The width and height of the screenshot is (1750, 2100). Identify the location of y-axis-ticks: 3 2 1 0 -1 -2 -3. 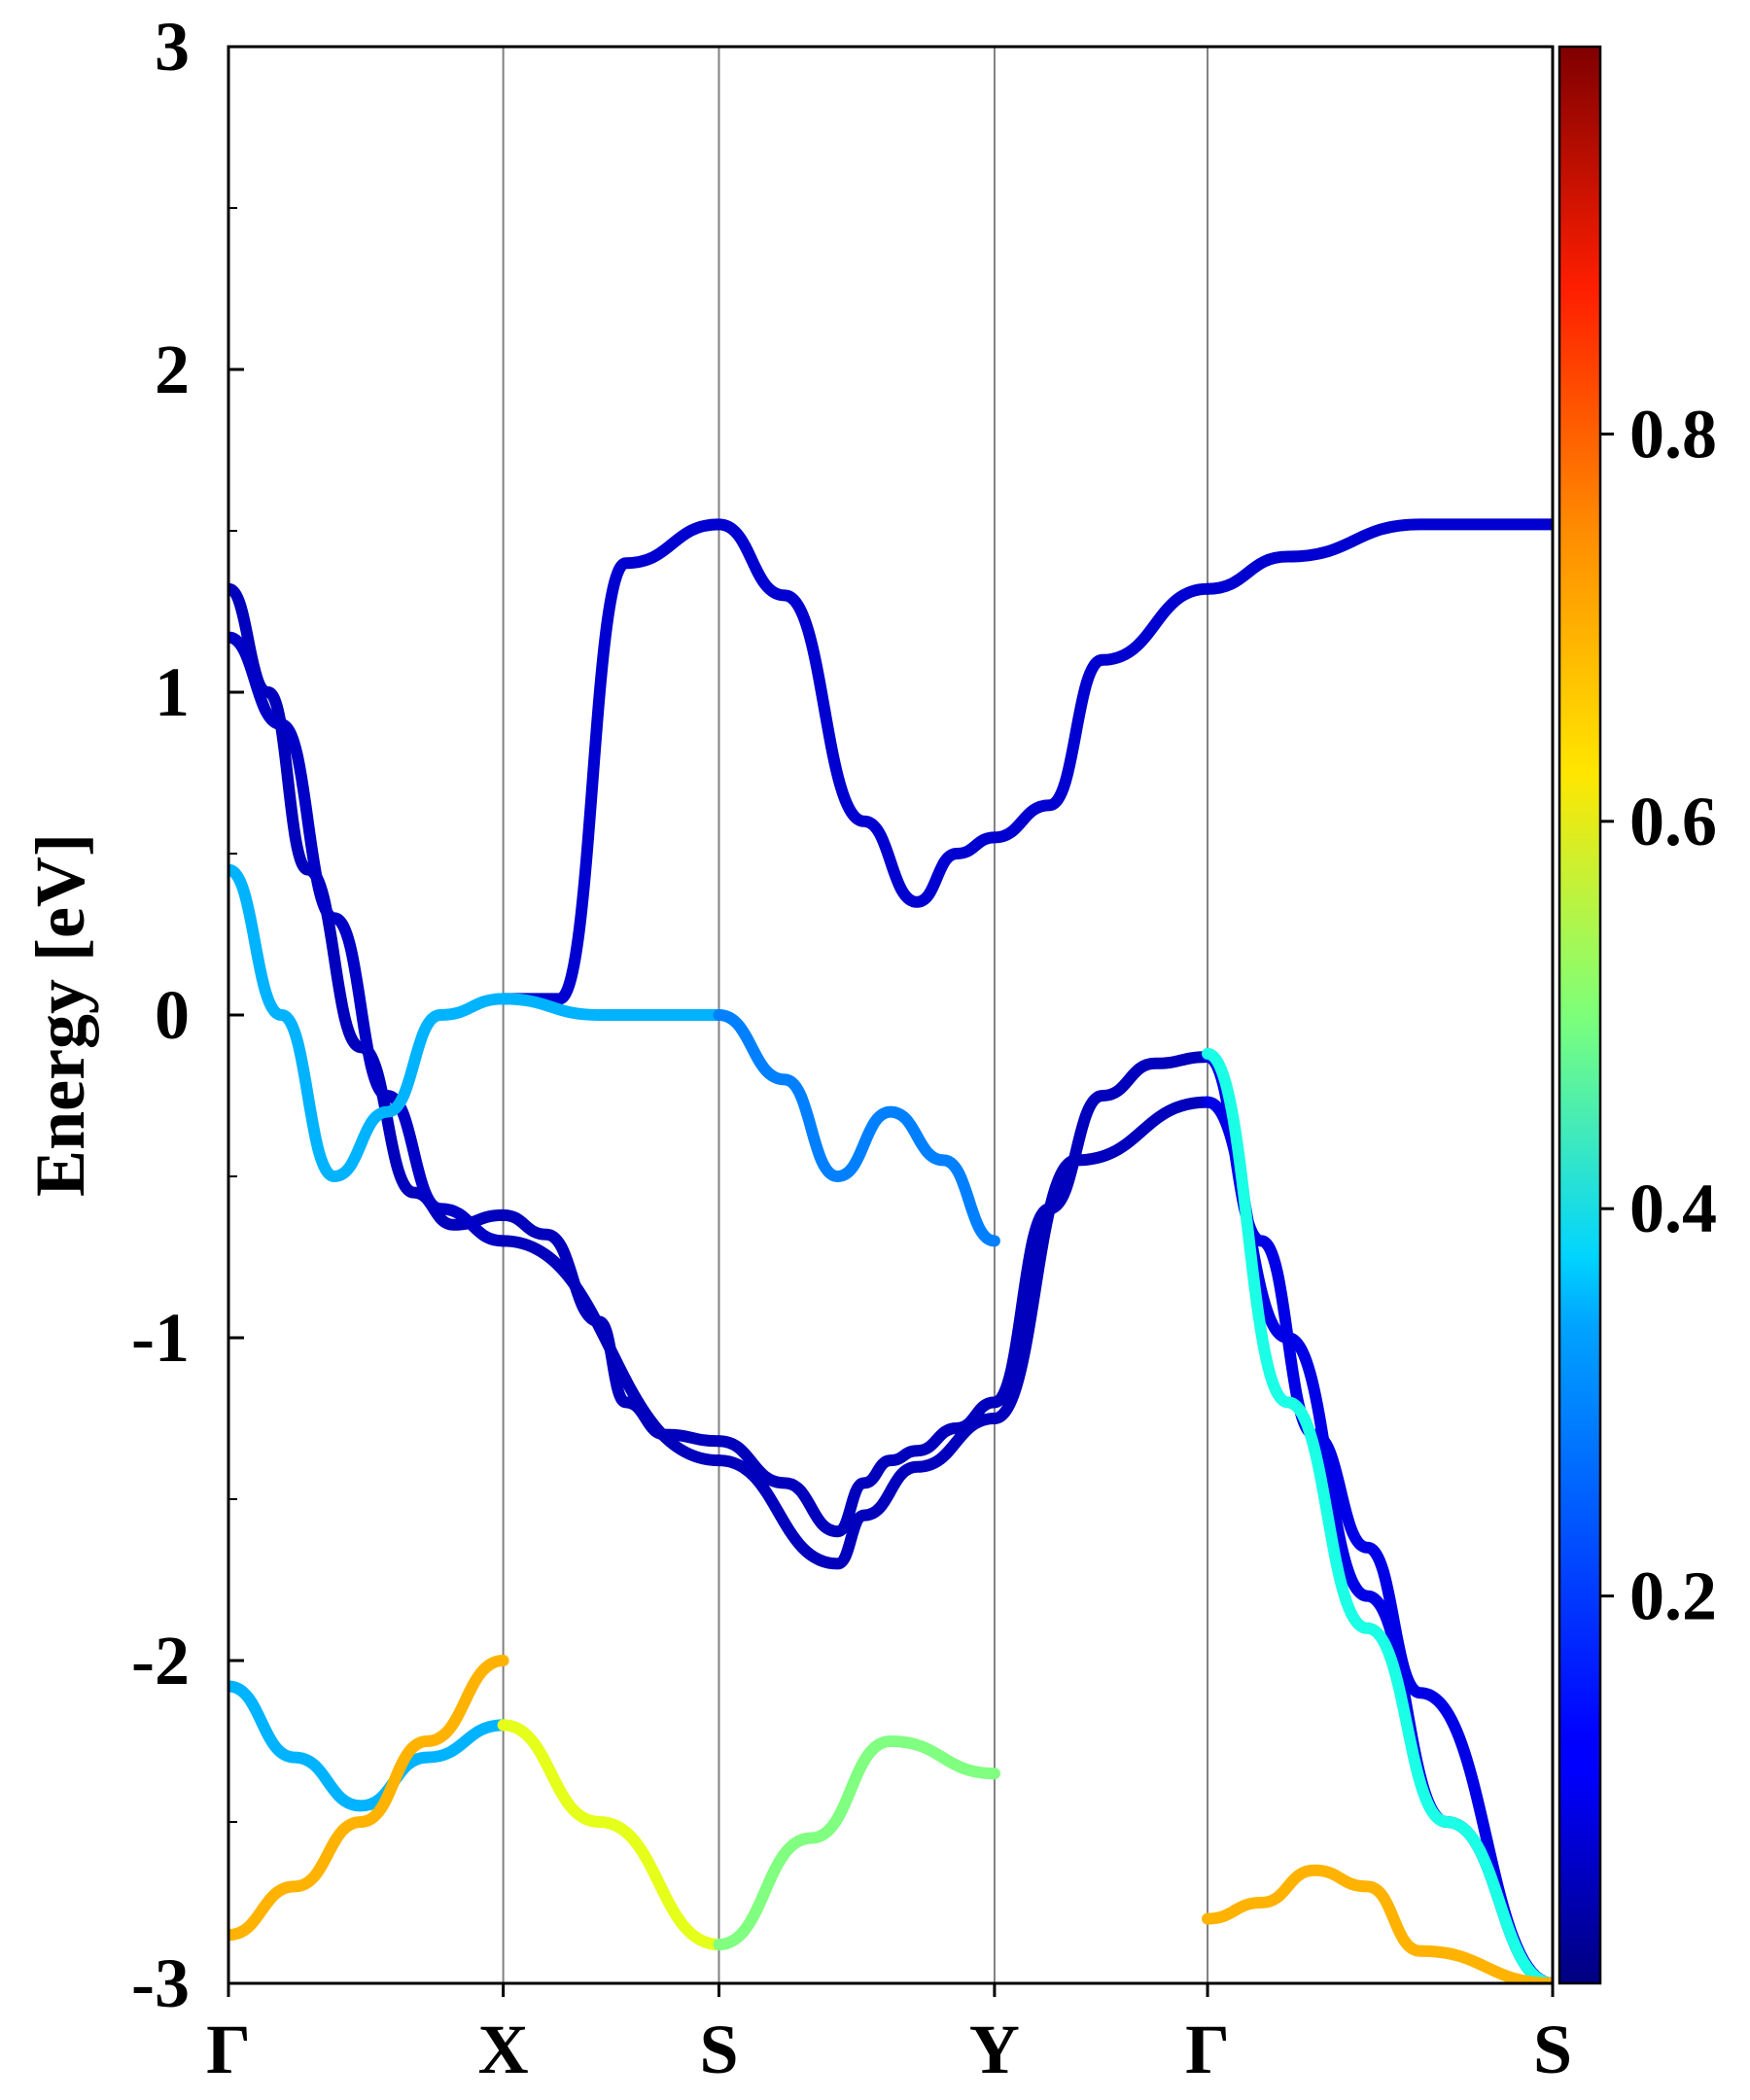
(187, 1015).